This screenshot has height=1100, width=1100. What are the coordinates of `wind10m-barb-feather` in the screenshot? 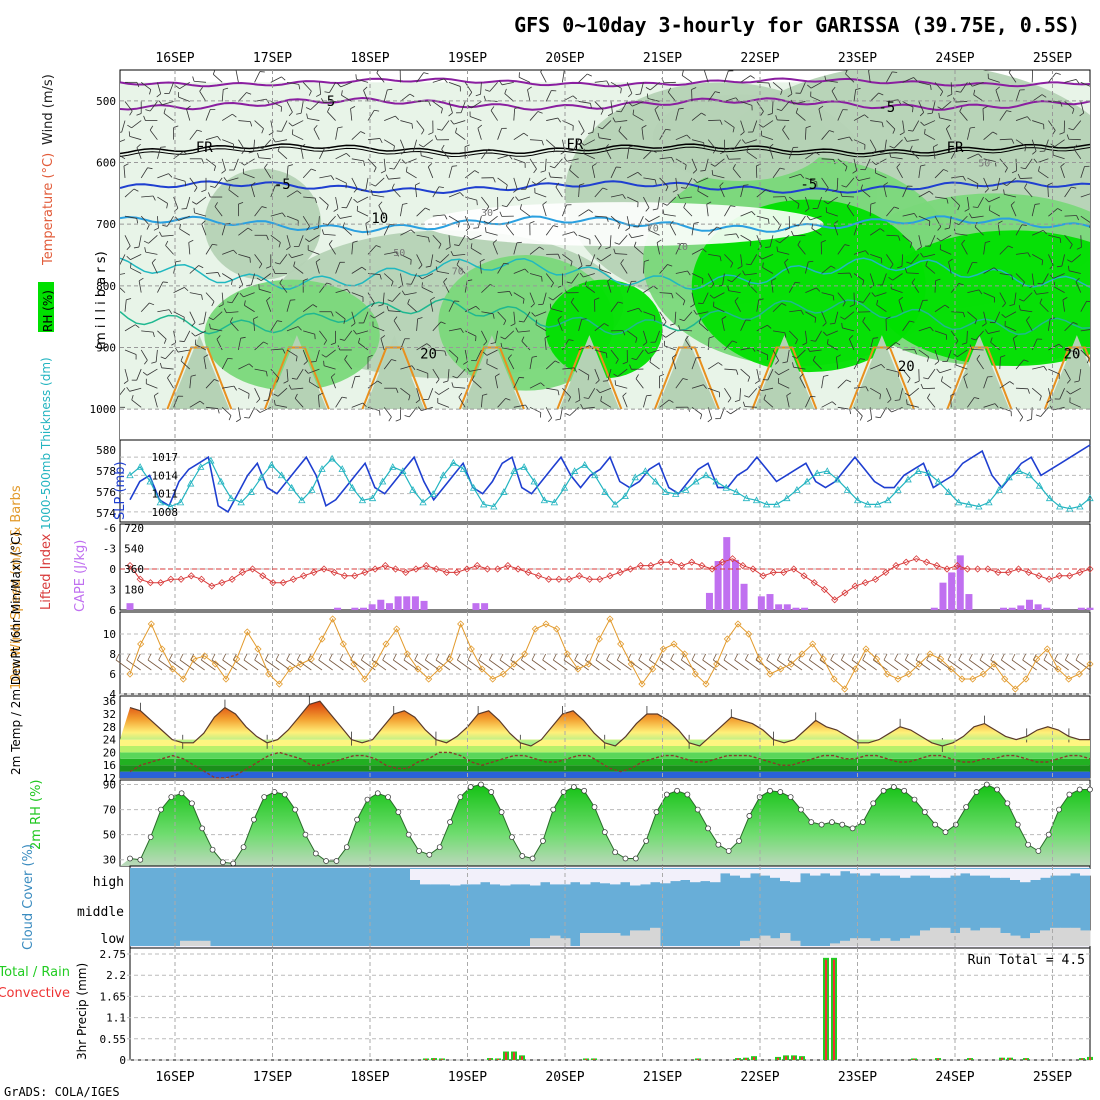 It's located at (949, 657).